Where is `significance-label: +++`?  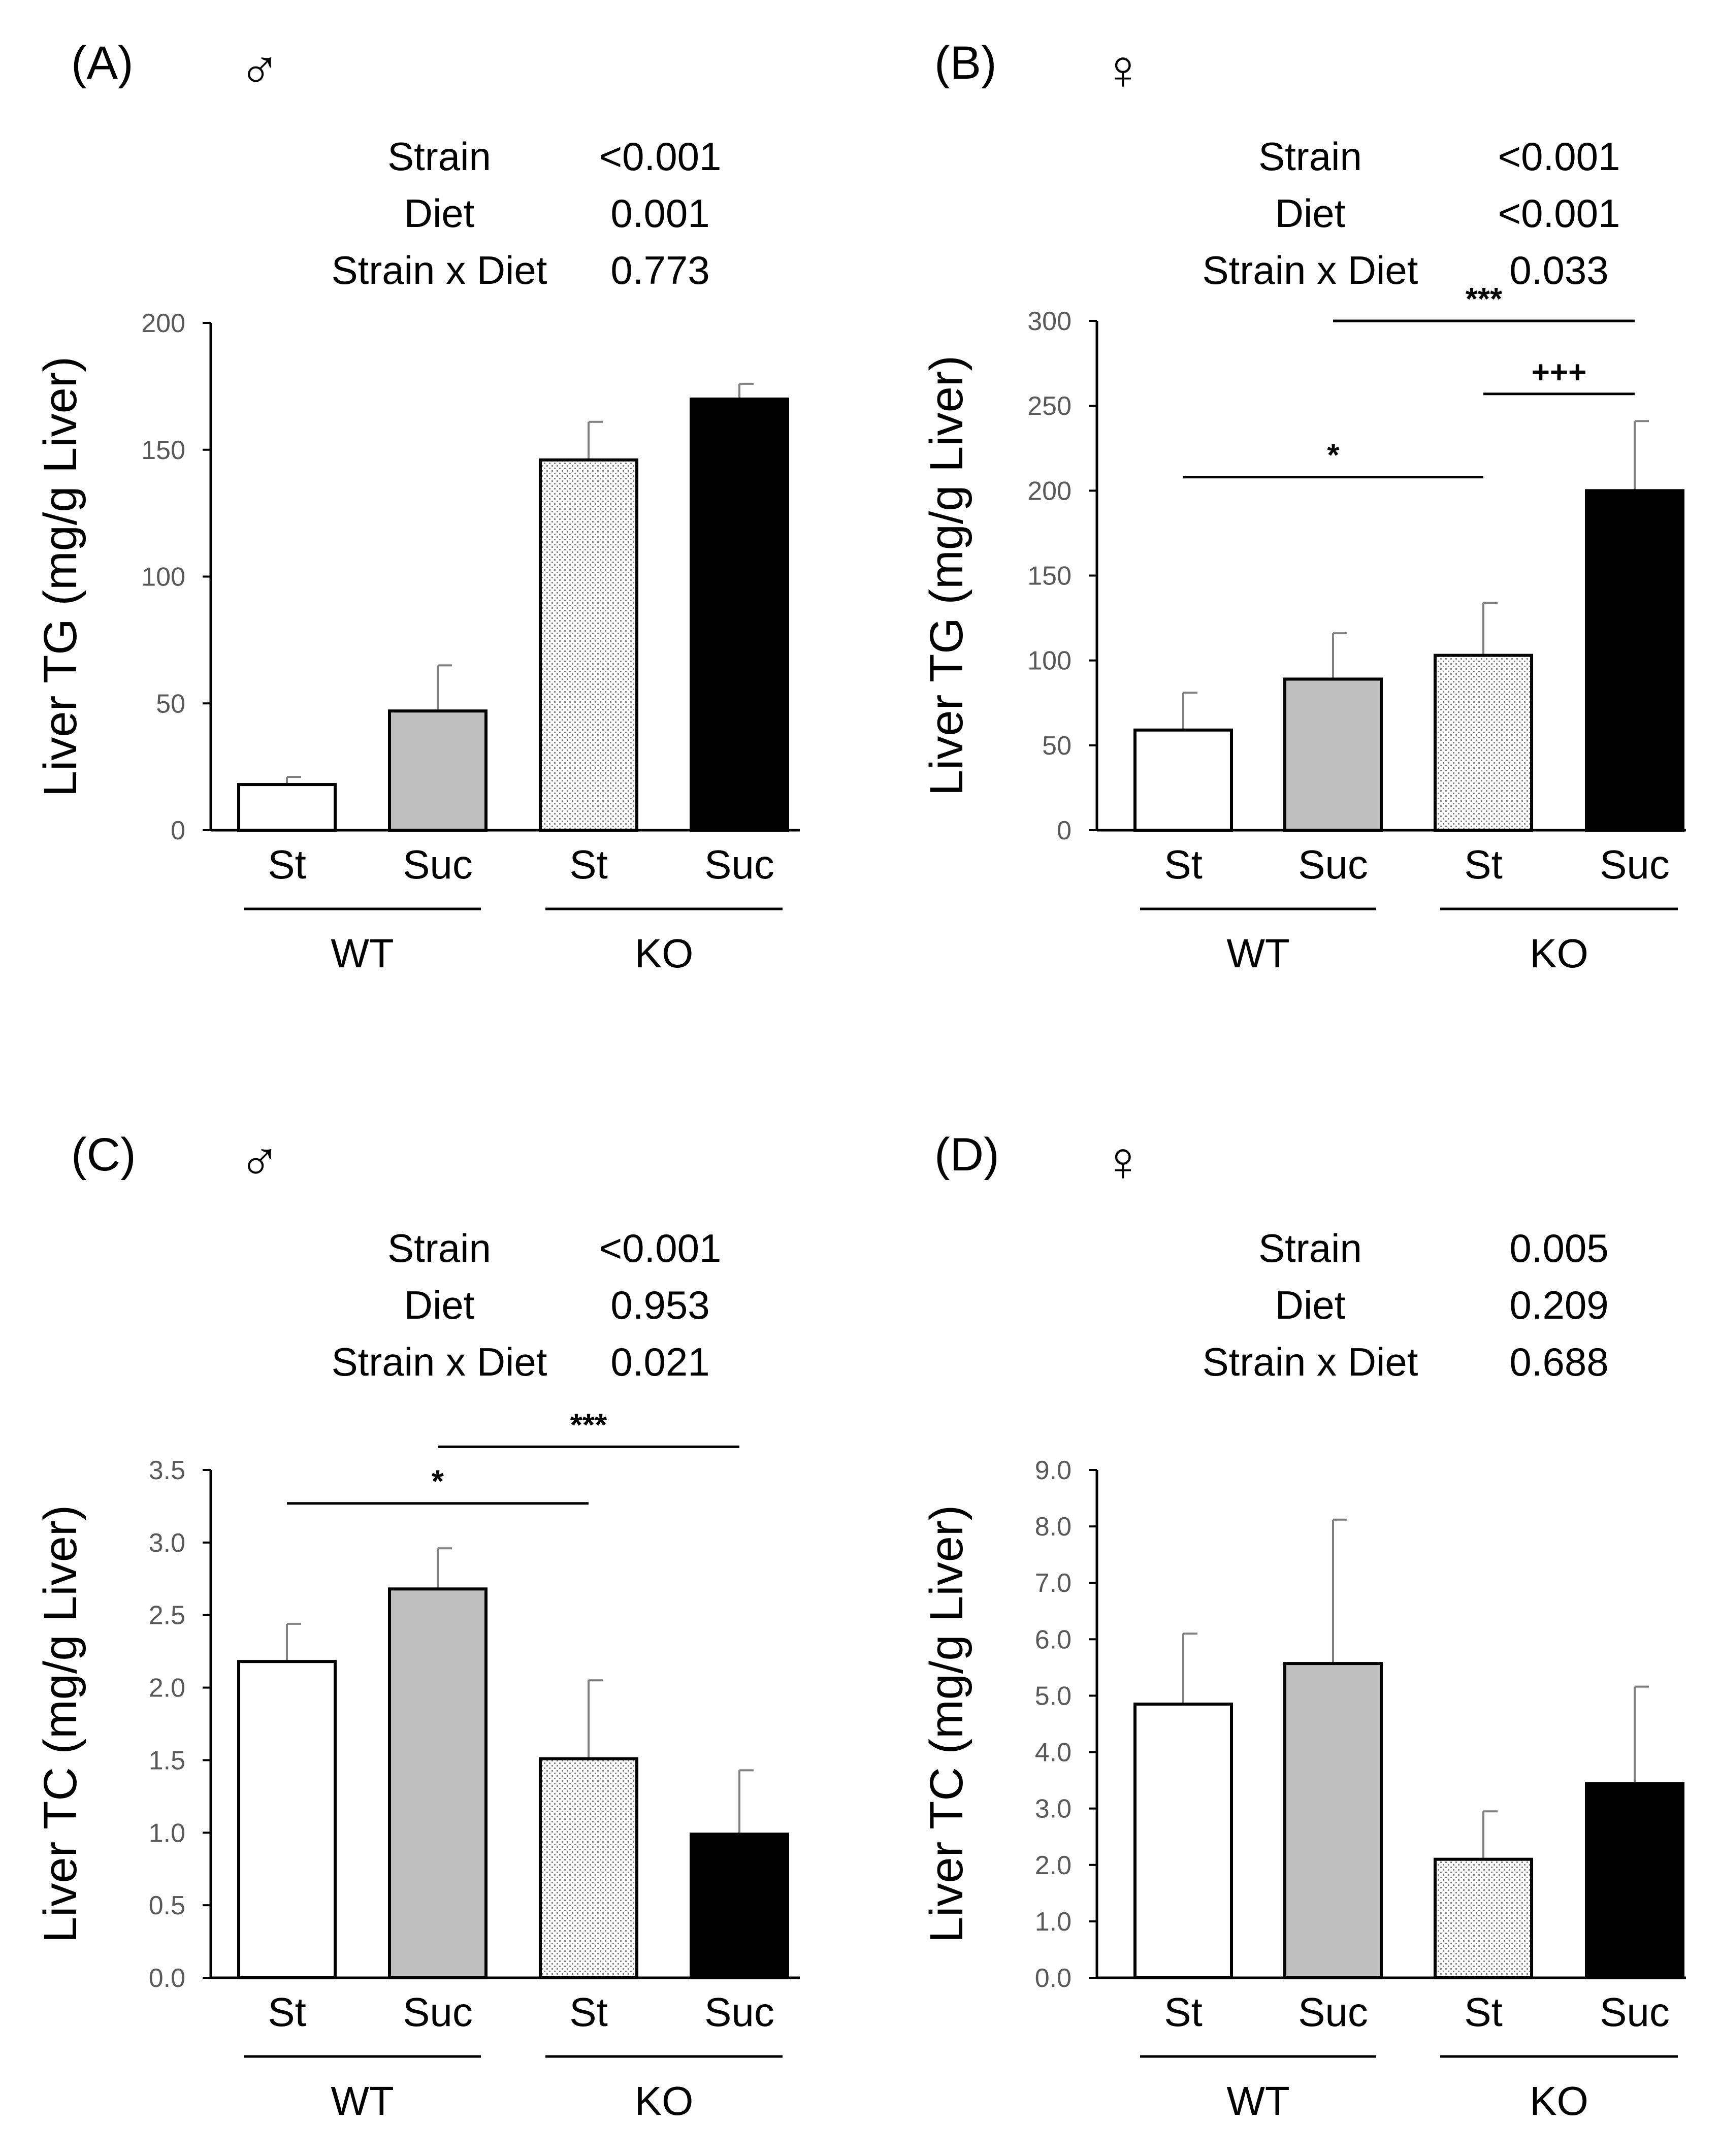 significance-label: +++ is located at coordinates (1560, 373).